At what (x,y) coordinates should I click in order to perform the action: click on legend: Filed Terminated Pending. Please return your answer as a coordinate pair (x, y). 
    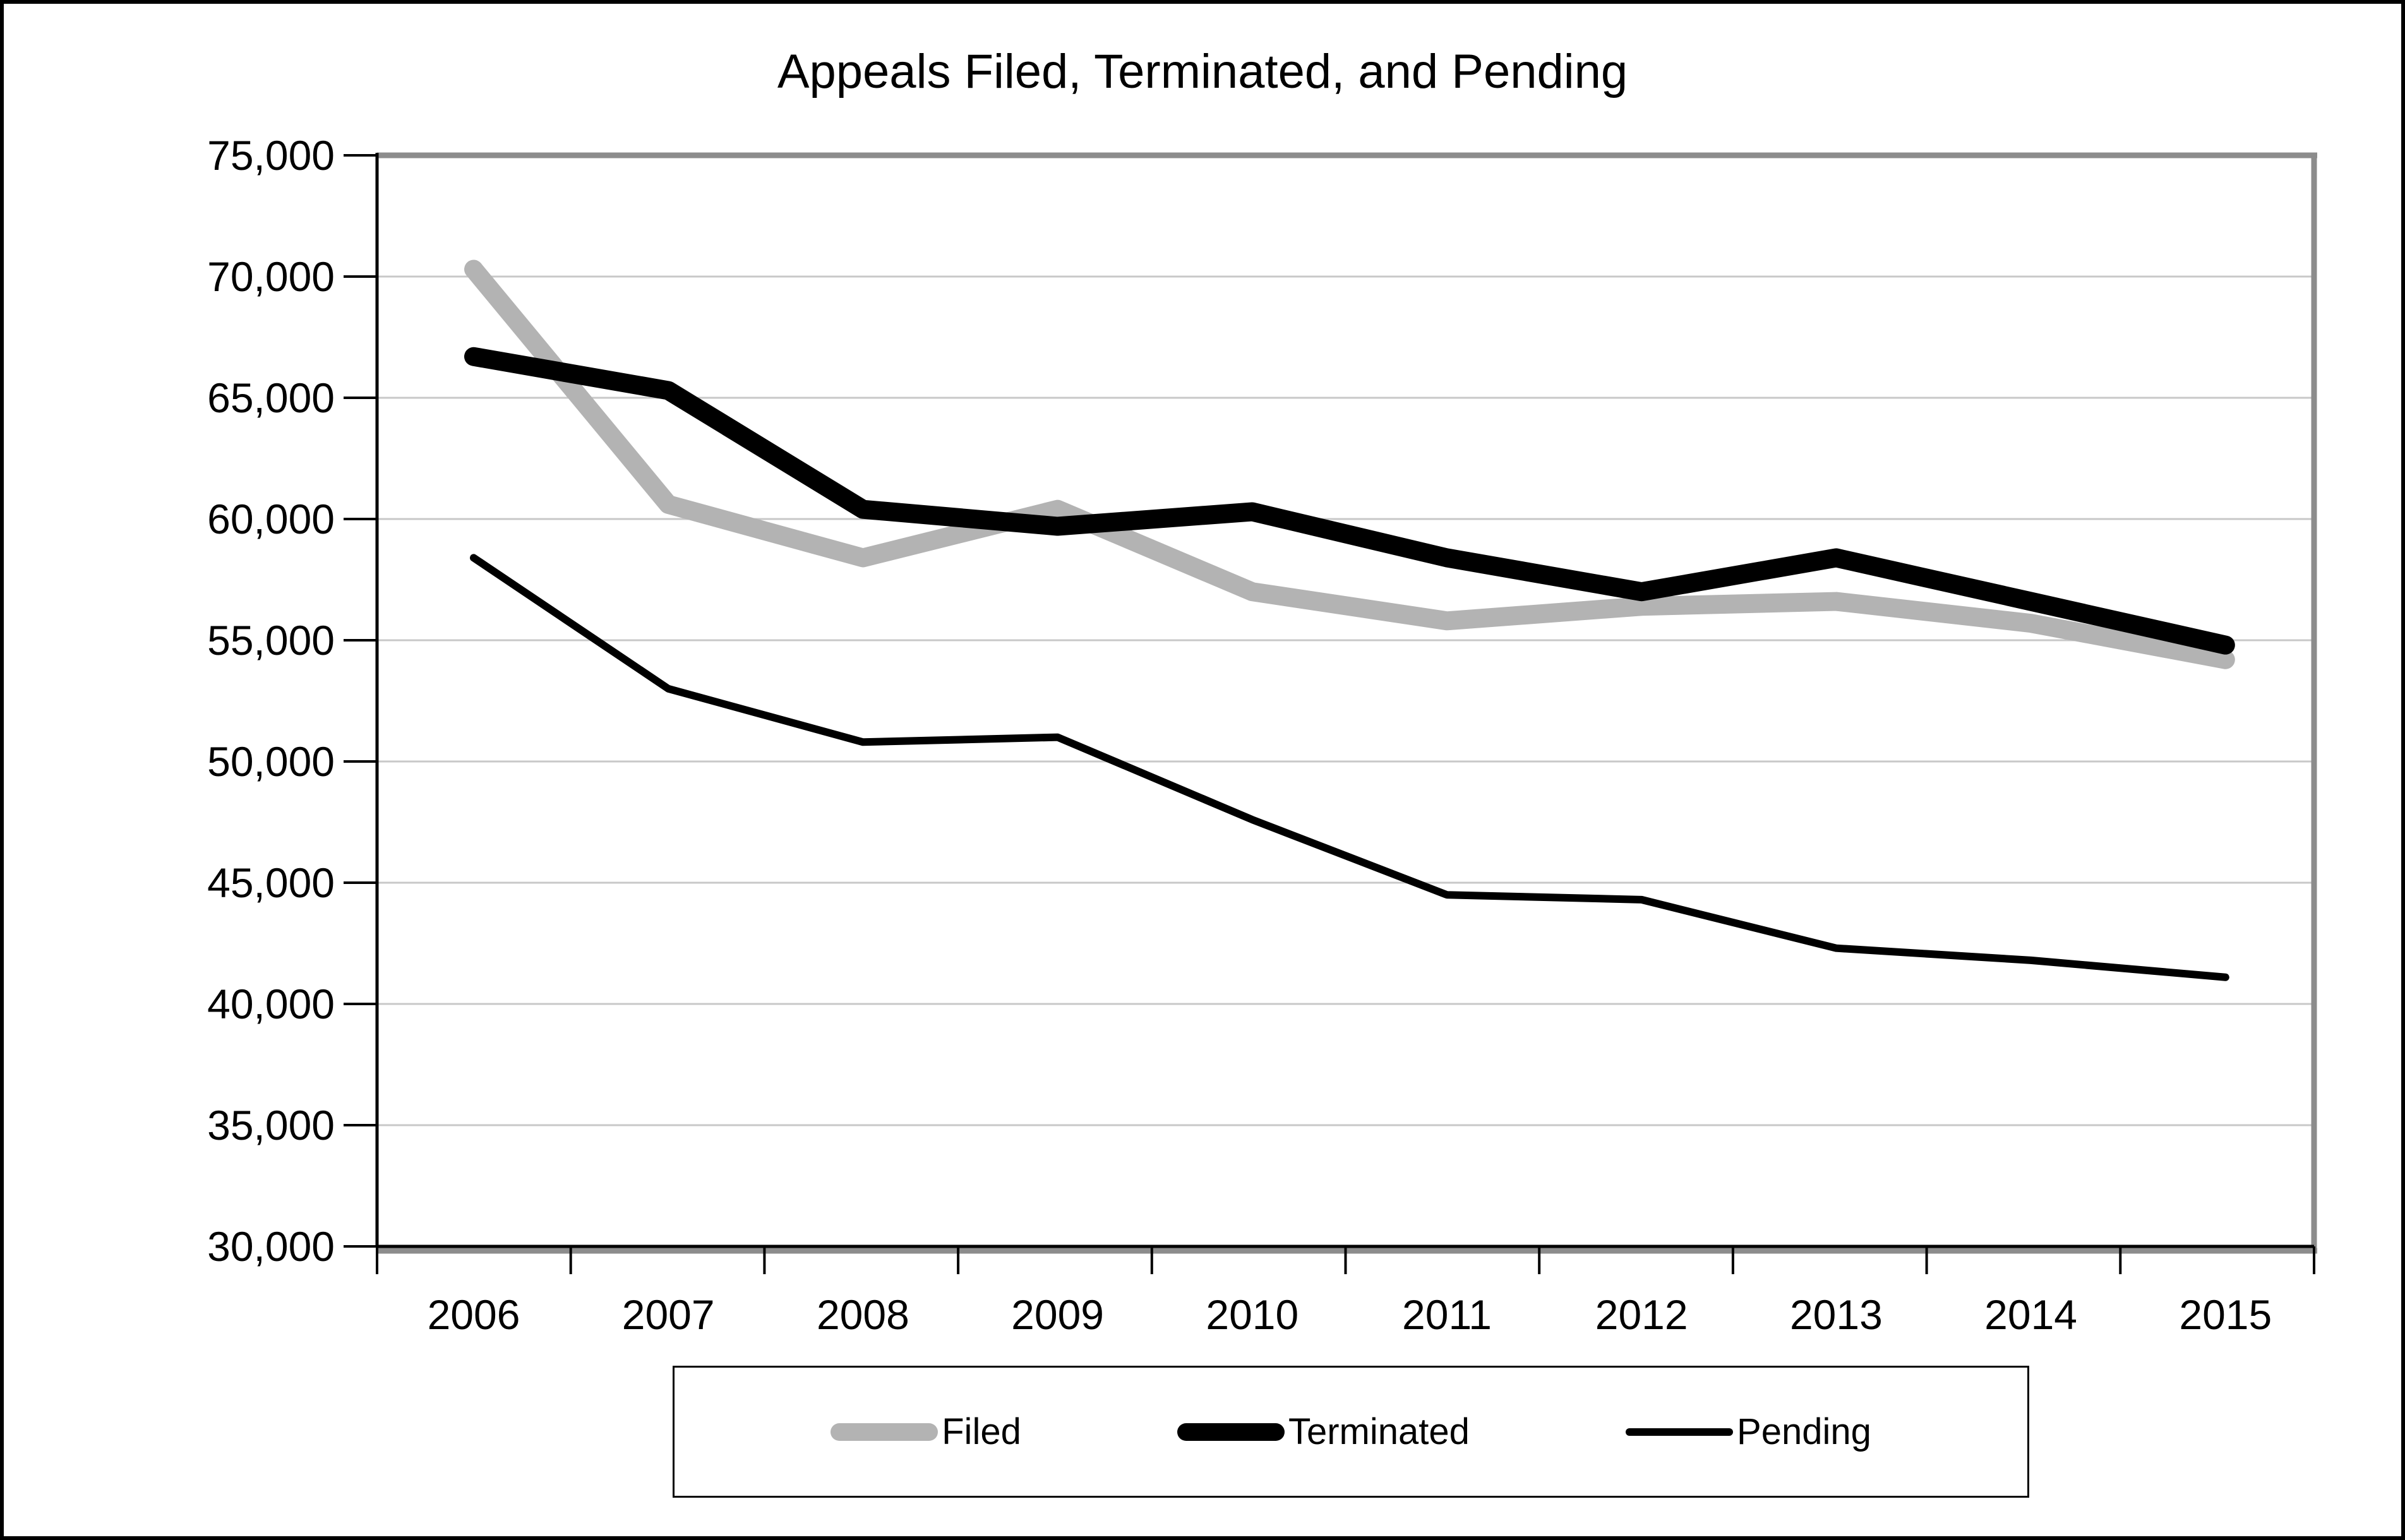
    Looking at the image, I should click on (1351, 1432).